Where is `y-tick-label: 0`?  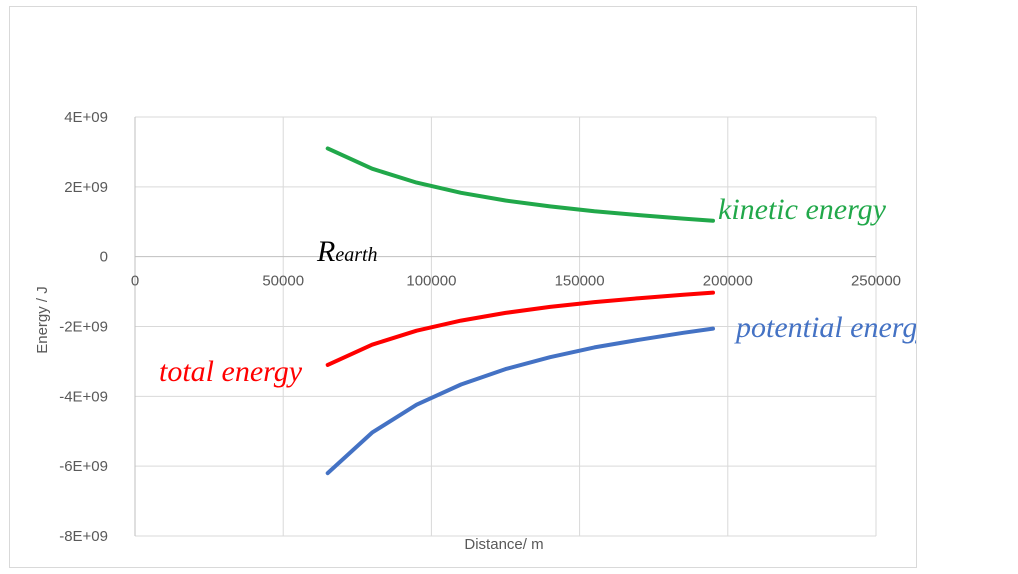
y-tick-label: 0 is located at coordinates (104, 257).